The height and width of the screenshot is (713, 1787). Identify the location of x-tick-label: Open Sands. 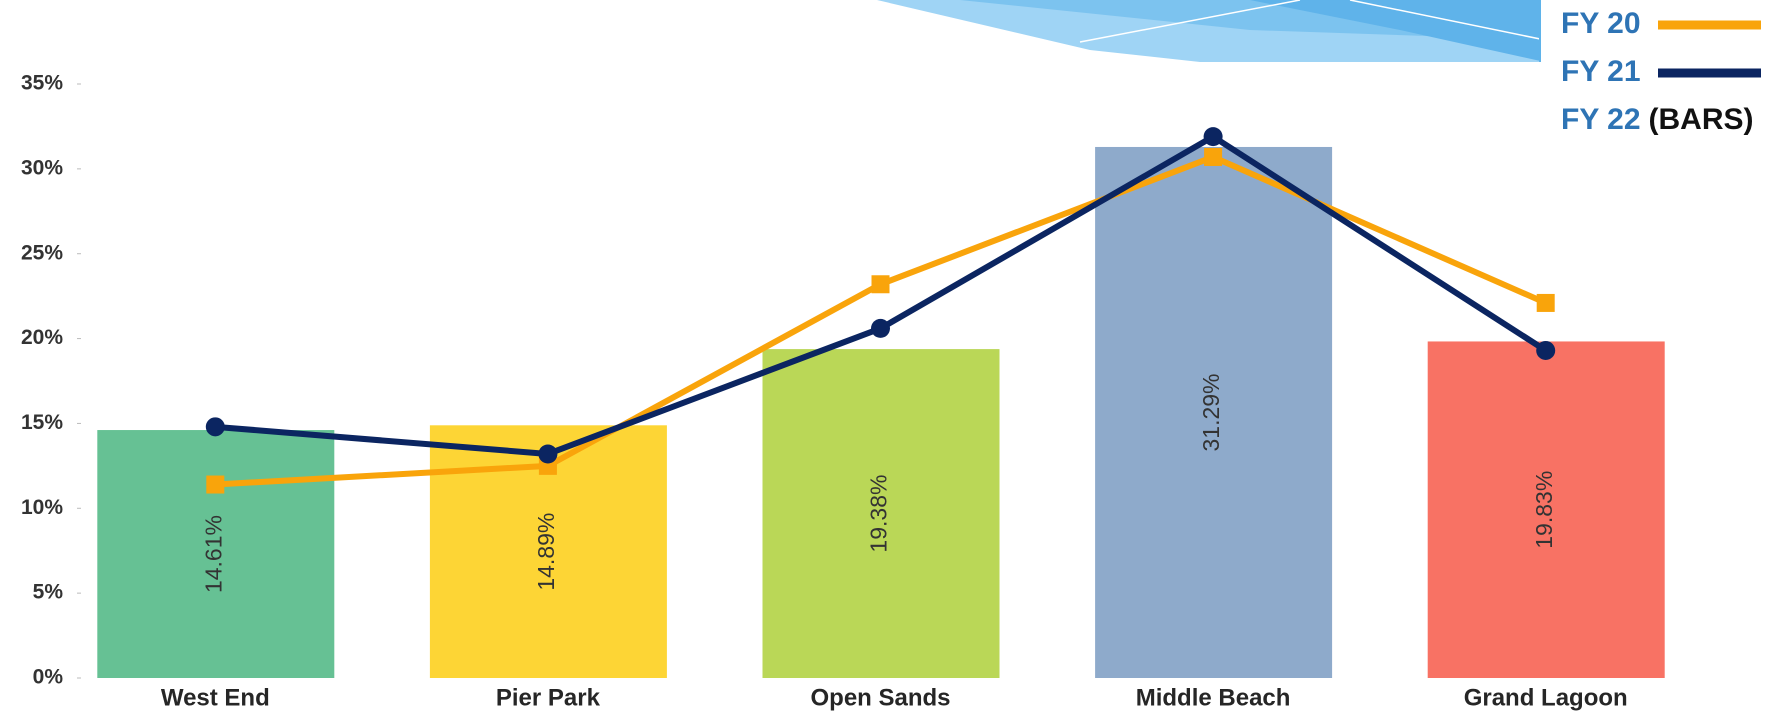
(880, 697).